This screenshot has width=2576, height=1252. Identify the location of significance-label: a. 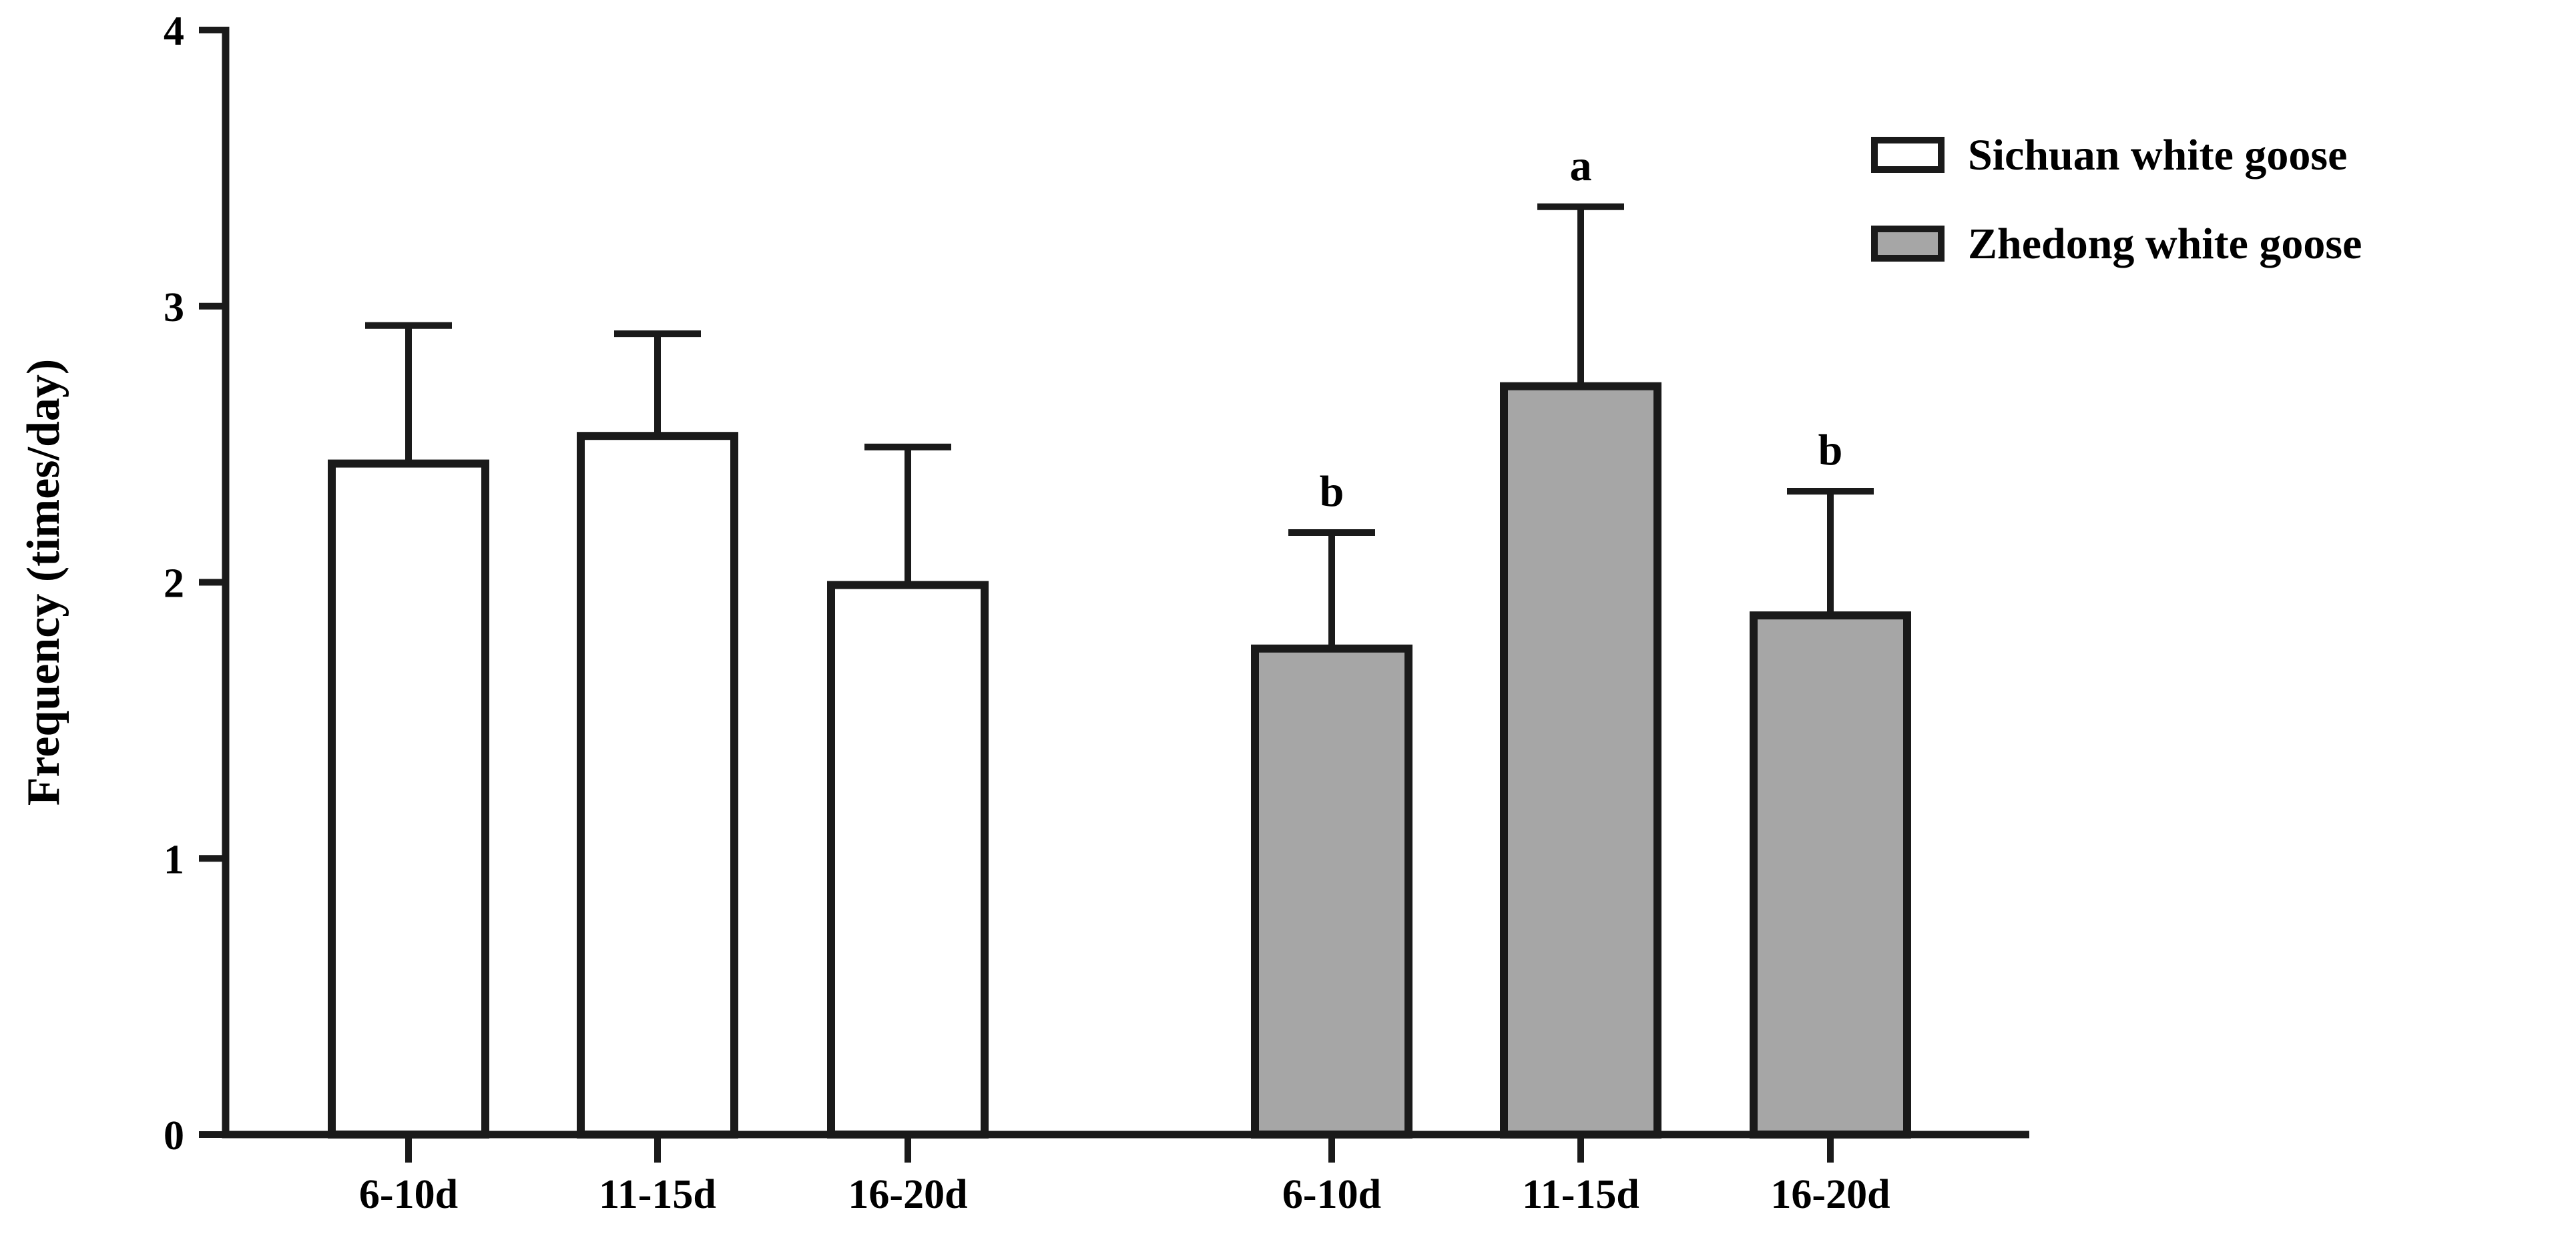
(1581, 165).